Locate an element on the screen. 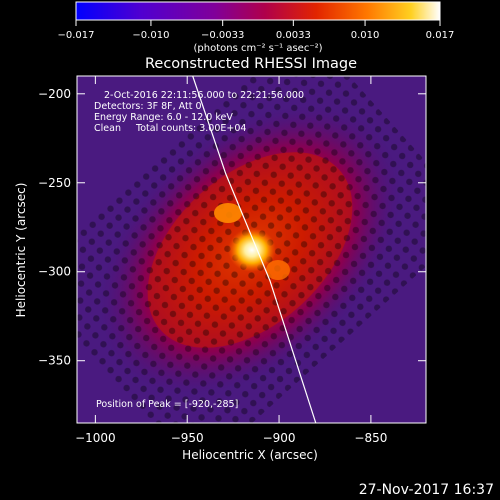  colorbar is located at coordinates (258, 11).